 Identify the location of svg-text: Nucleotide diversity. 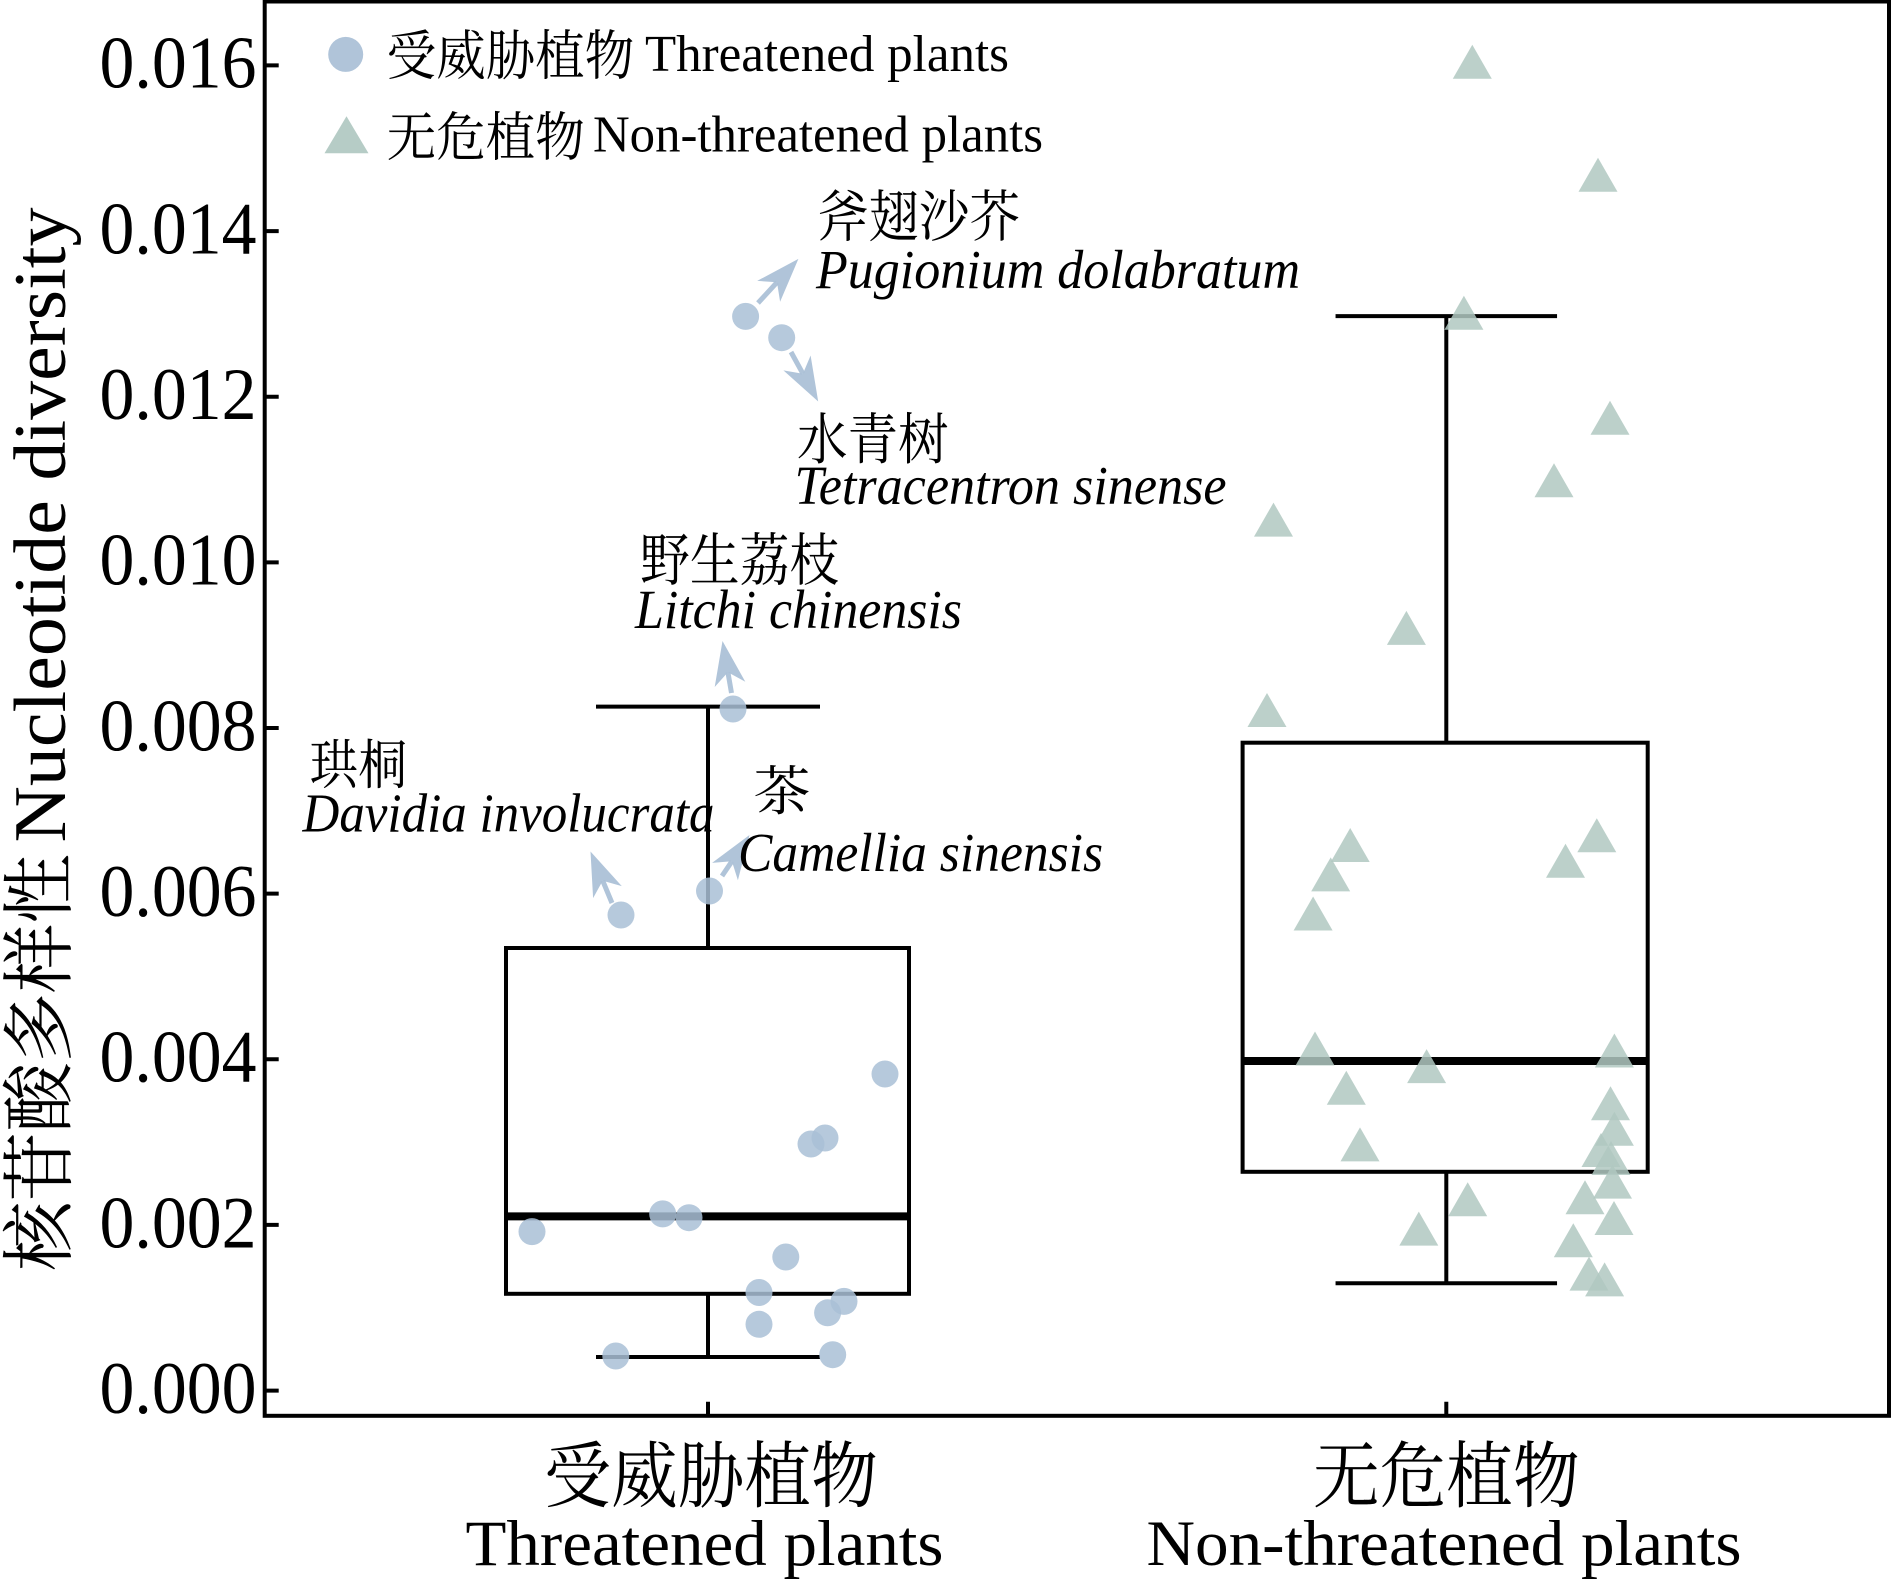
(41, 525).